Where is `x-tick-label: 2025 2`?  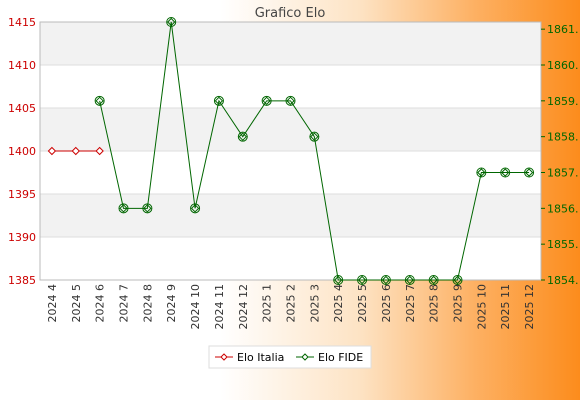
x-tick-label: 2025 2 is located at coordinates (291, 303).